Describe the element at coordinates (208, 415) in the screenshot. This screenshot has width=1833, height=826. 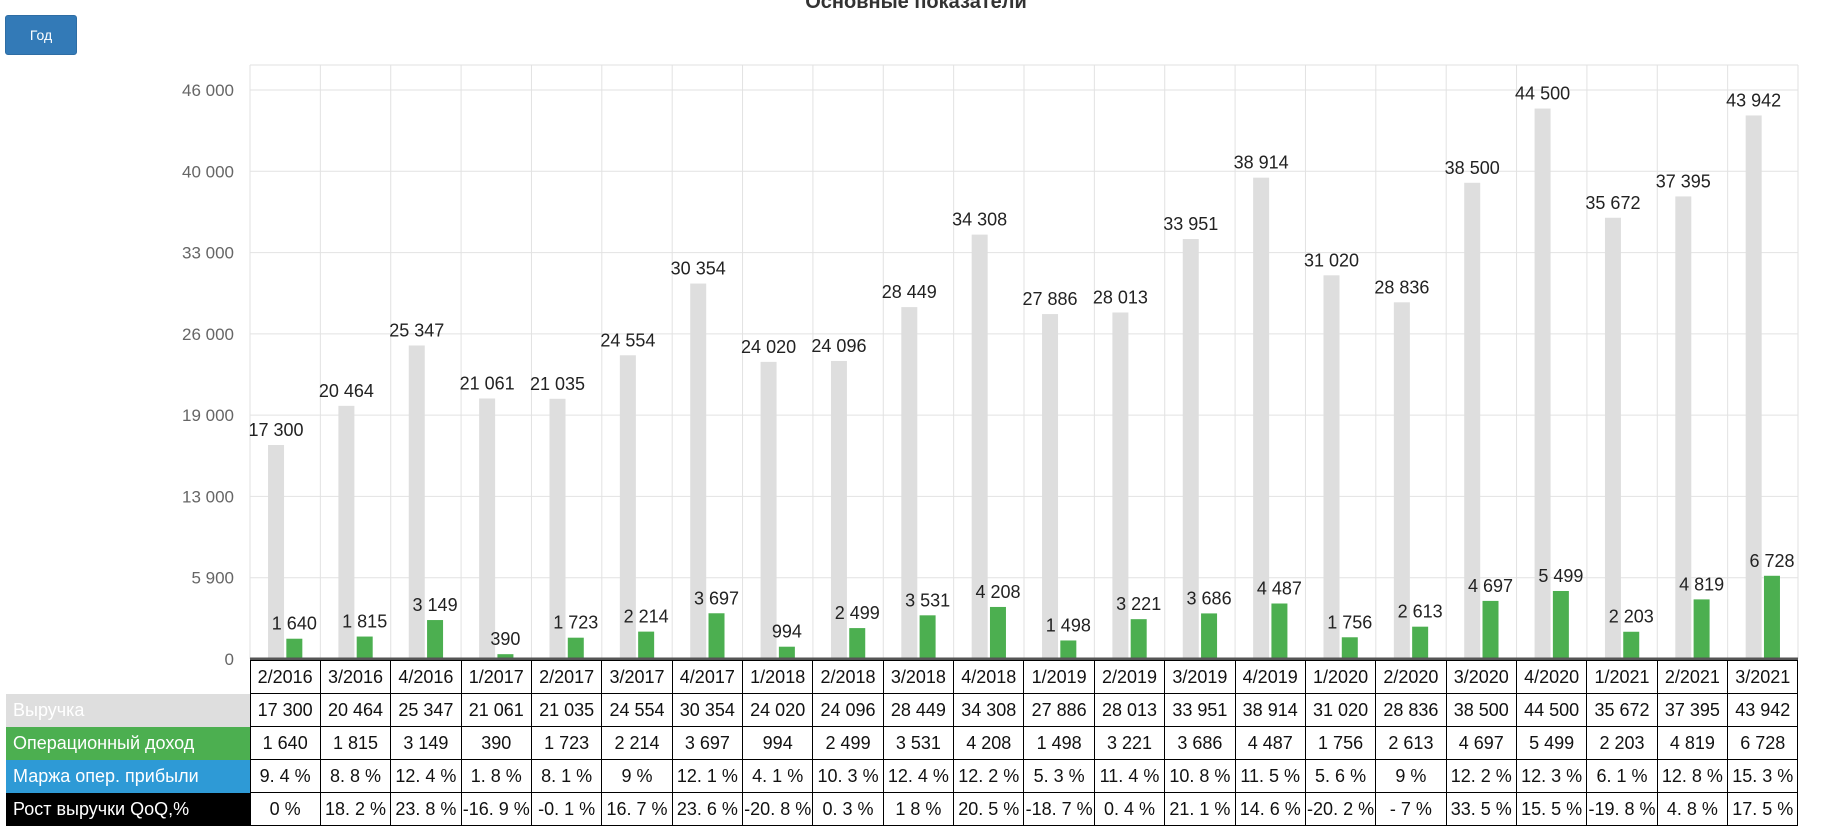
I see `y-tick-label: 19 000` at that location.